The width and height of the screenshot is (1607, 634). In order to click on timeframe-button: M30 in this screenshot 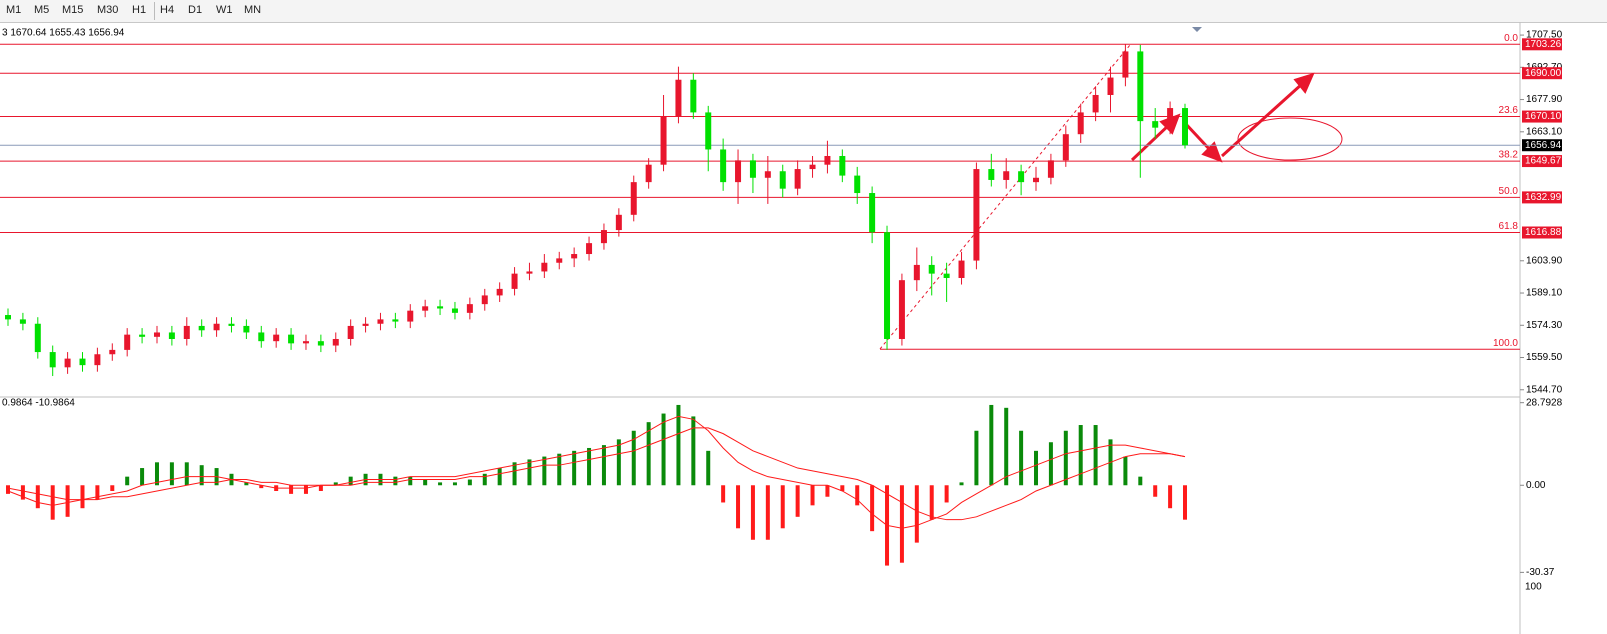, I will do `click(108, 10)`.